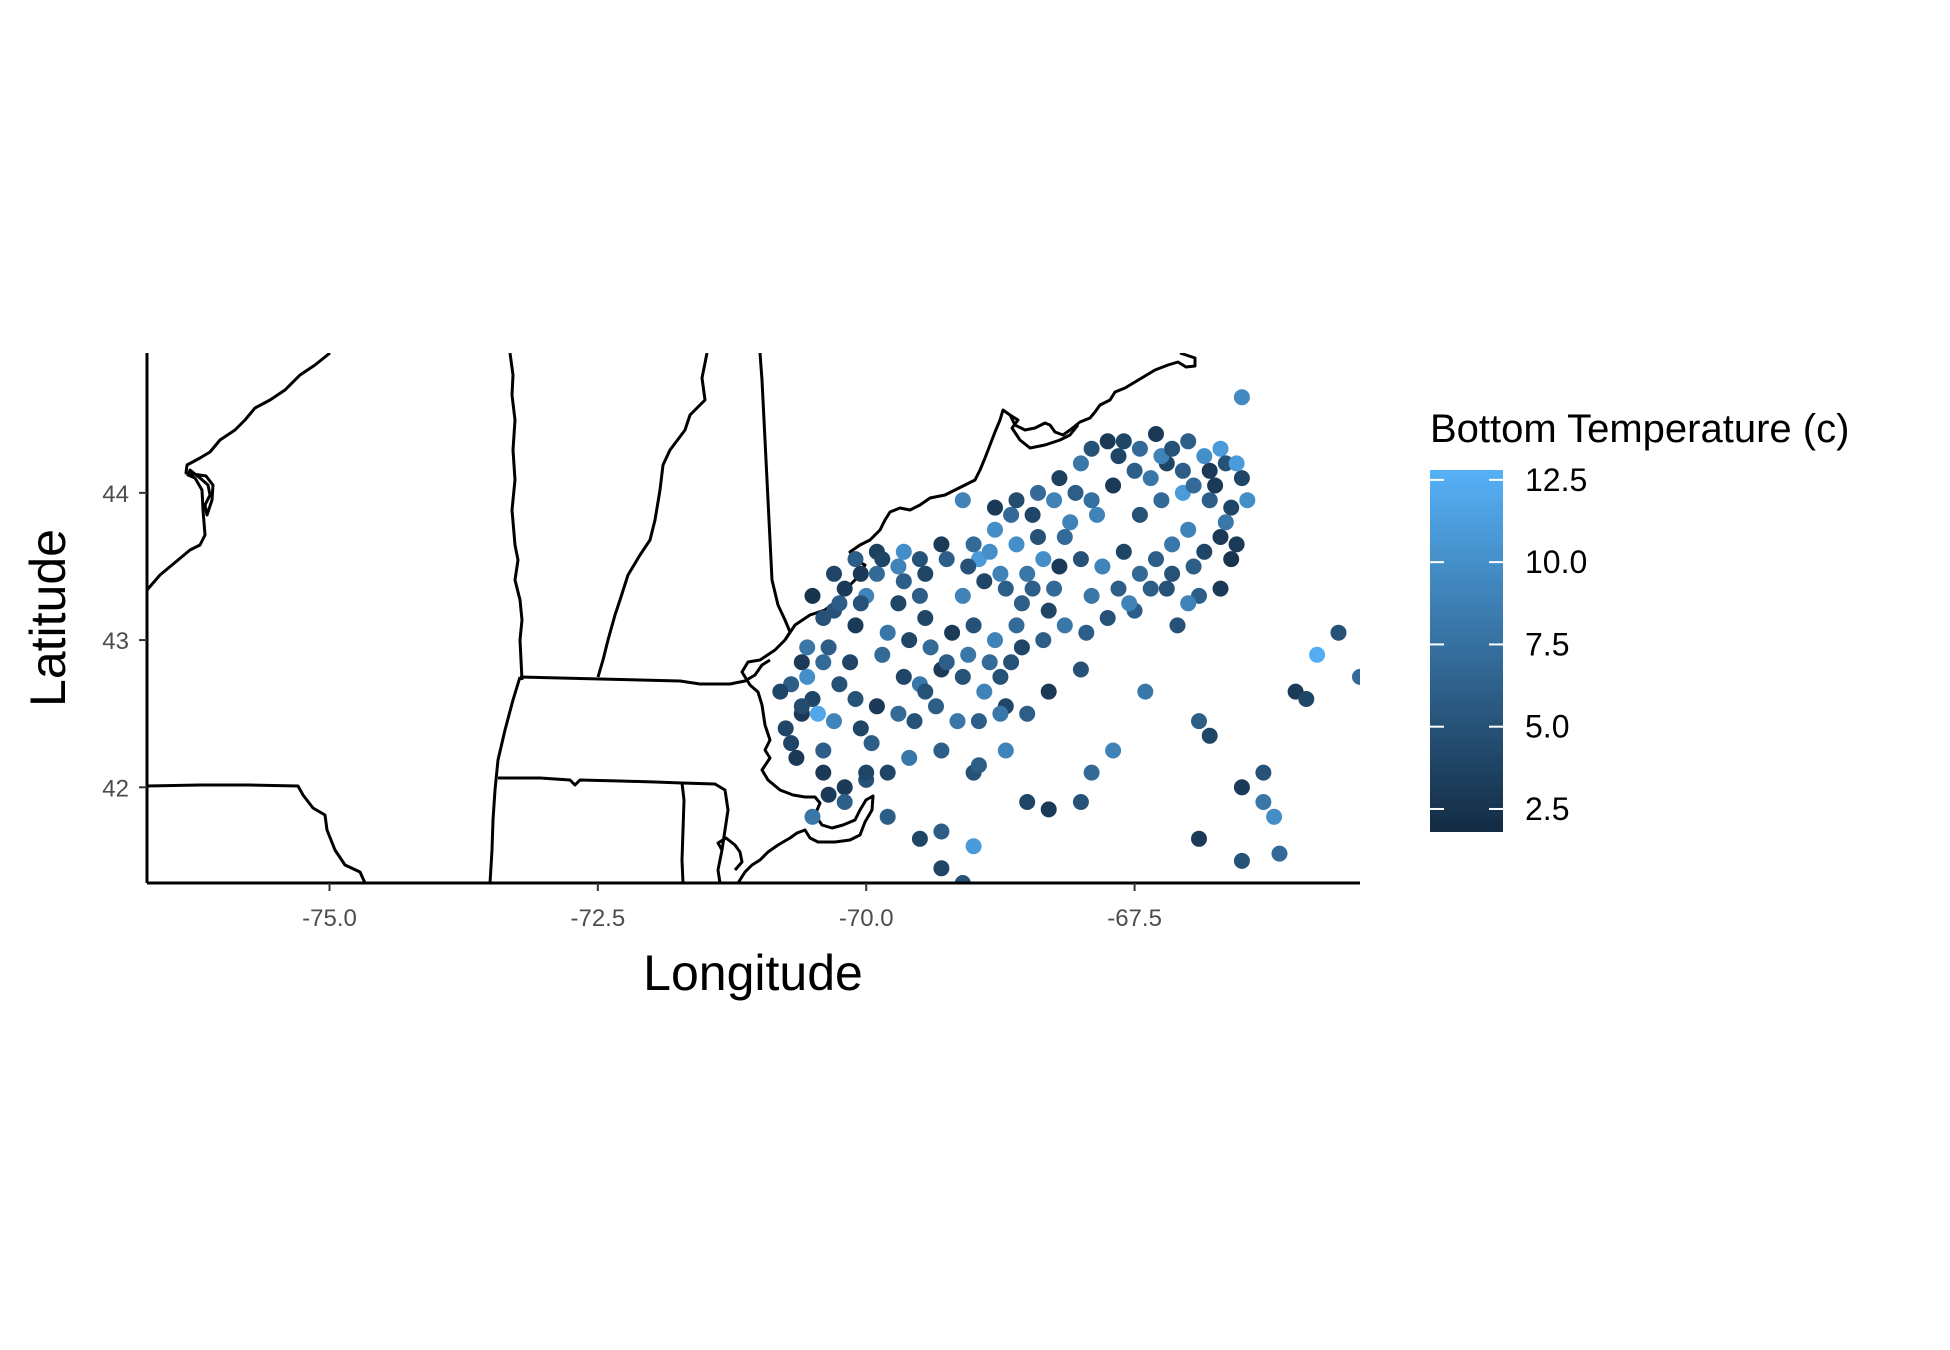 This screenshot has height=1350, width=1950. What do you see at coordinates (115, 641) in the screenshot?
I see `y-tick-label: 43` at bounding box center [115, 641].